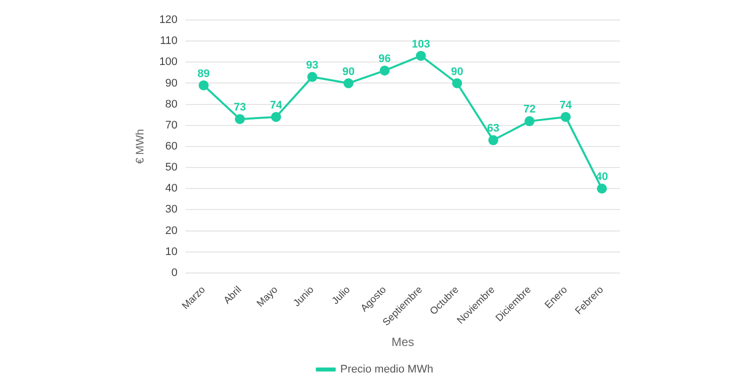 The image size is (750, 390). What do you see at coordinates (171, 188) in the screenshot?
I see `y-tick-label: 40` at bounding box center [171, 188].